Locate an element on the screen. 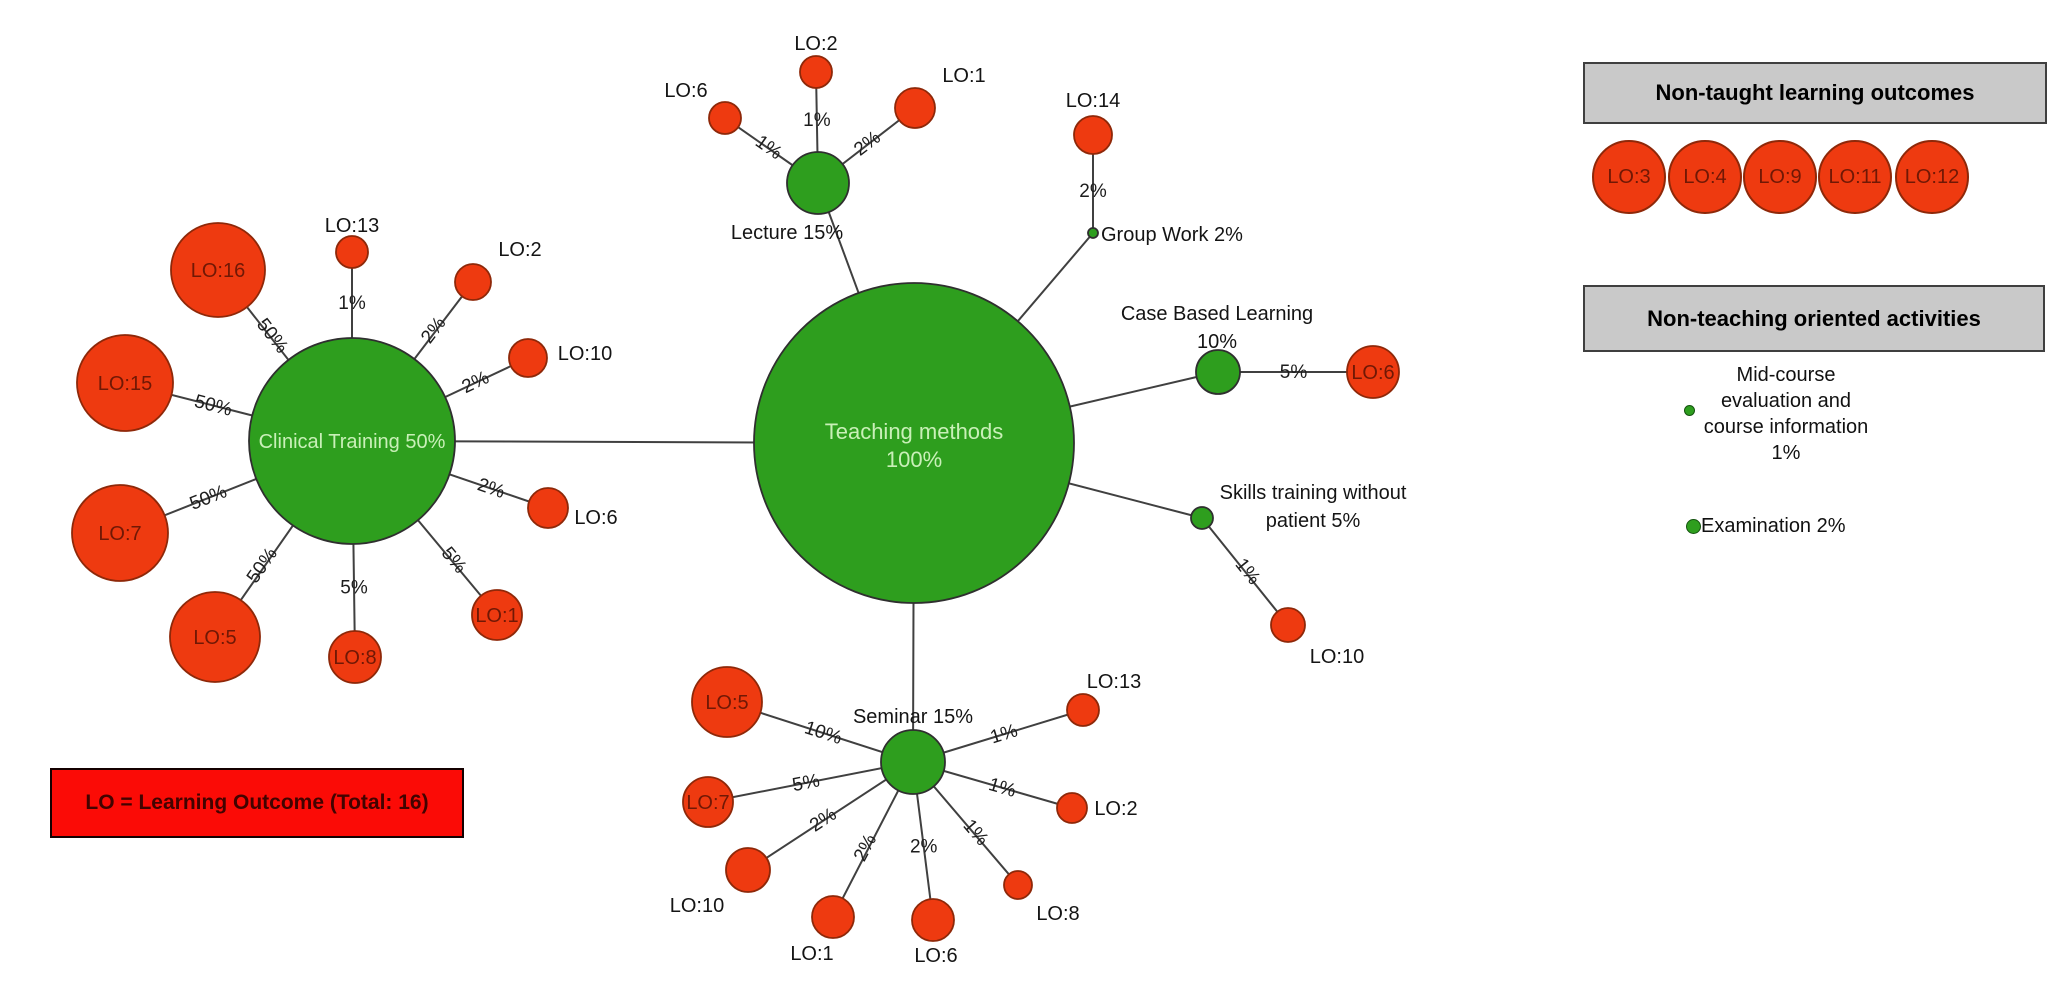 The height and width of the screenshot is (1001, 2059). hub-label-clinical-training: Clinical Training 50% is located at coordinates (352, 442).